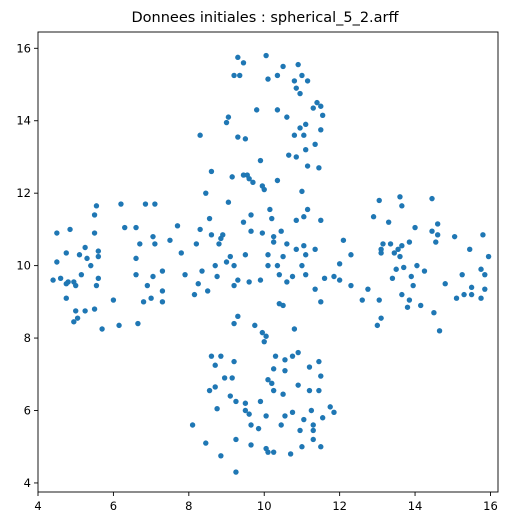 The image size is (512, 526). What do you see at coordinates (415, 506) in the screenshot?
I see `x-tick-label: 14` at bounding box center [415, 506].